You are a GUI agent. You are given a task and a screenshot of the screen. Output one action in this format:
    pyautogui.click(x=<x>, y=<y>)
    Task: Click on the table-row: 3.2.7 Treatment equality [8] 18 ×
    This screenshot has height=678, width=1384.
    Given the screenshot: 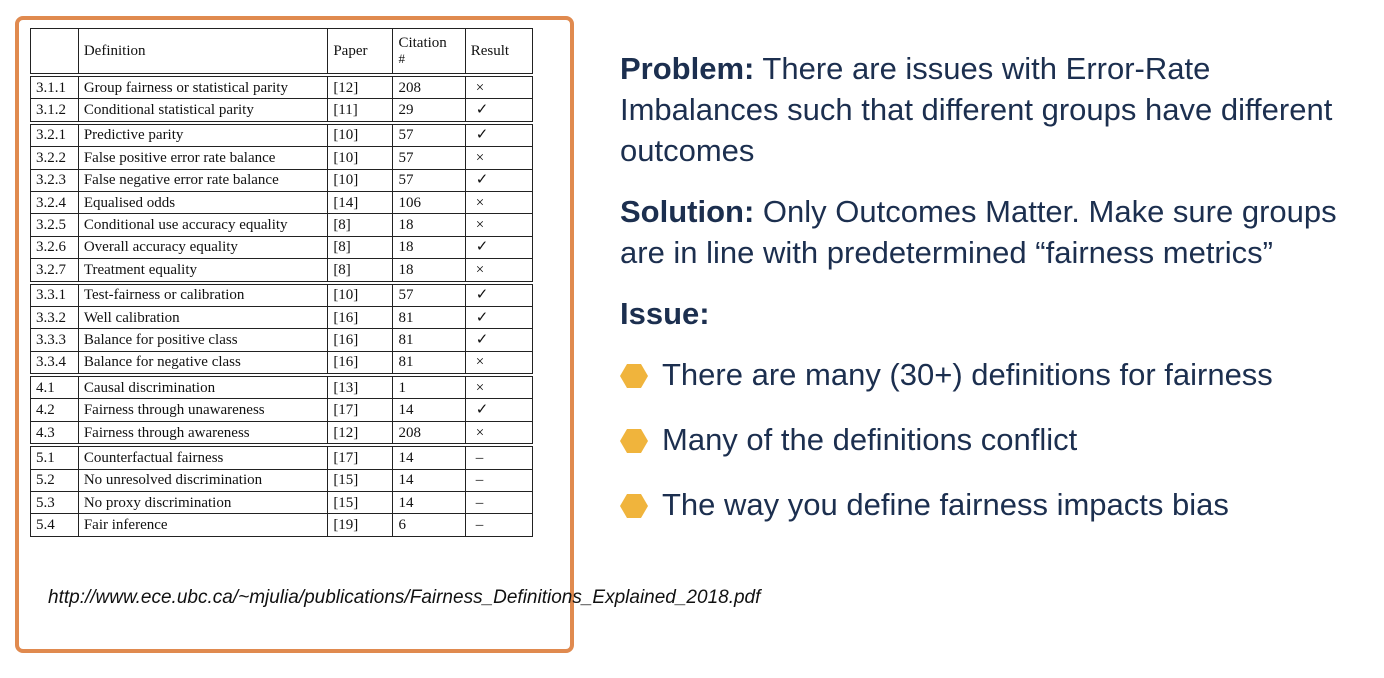 What is the action you would take?
    pyautogui.click(x=282, y=270)
    